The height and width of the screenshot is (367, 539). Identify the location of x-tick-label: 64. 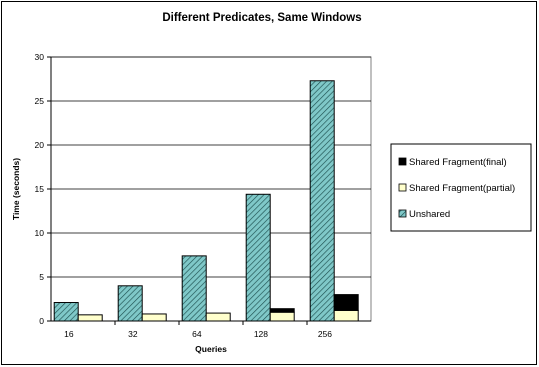
(197, 334).